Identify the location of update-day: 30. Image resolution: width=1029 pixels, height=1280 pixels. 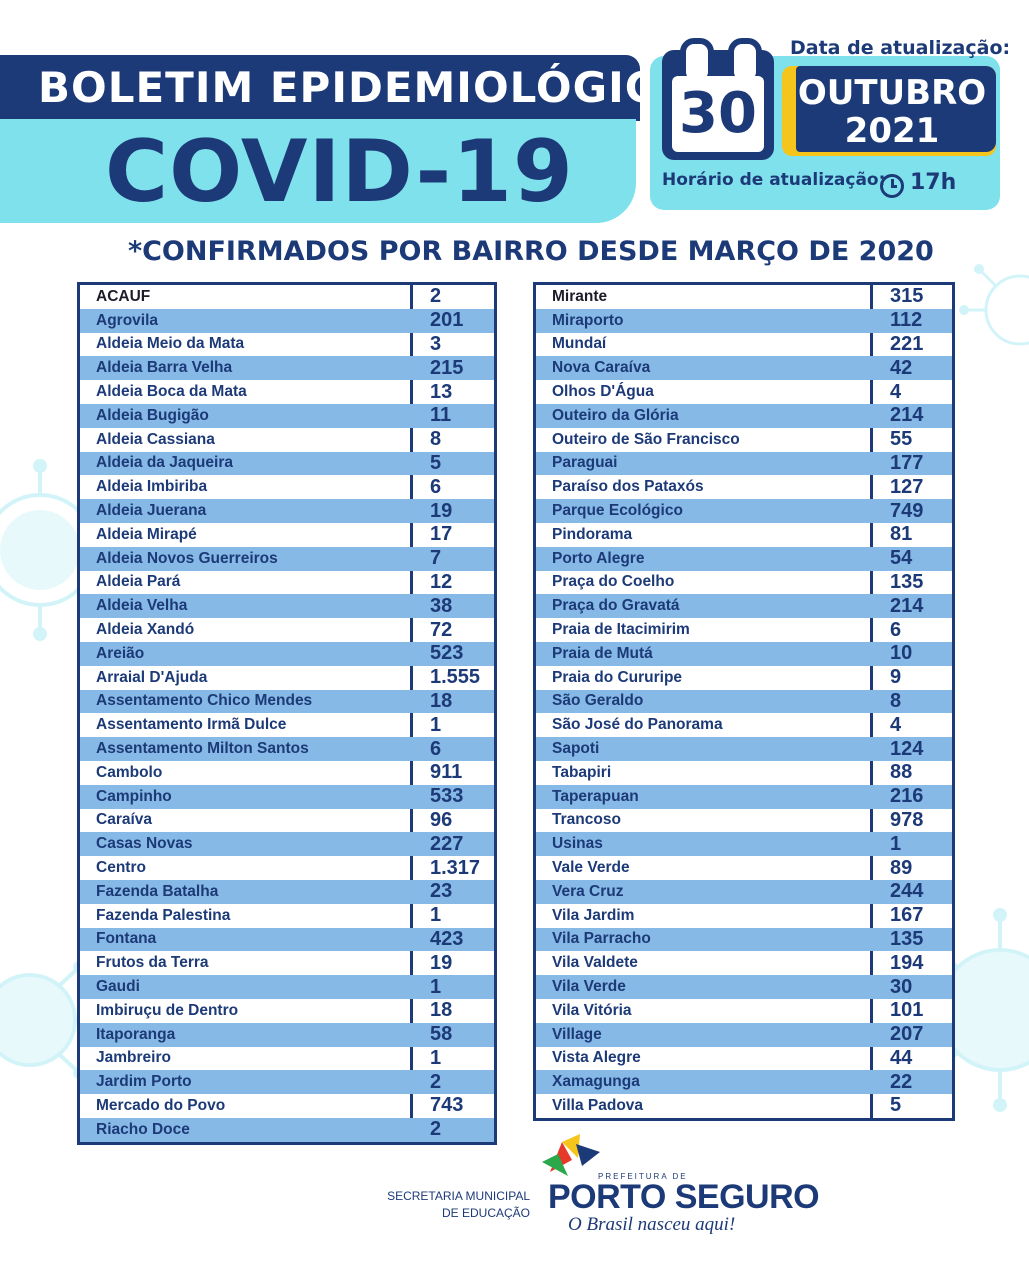
(718, 113).